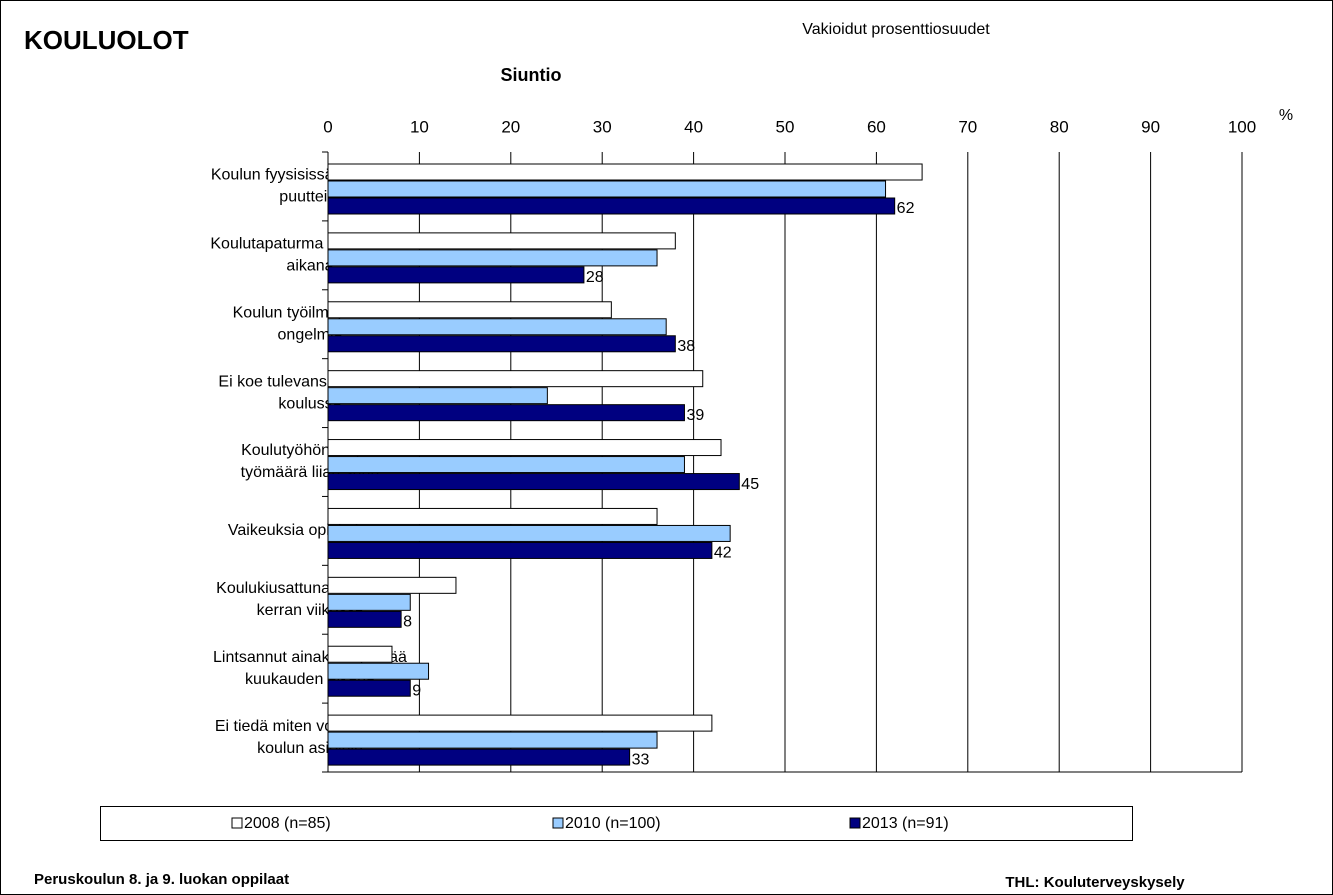 The image size is (1333, 895). What do you see at coordinates (309, 266) in the screenshot?
I see `y-tick-label: aikana` at bounding box center [309, 266].